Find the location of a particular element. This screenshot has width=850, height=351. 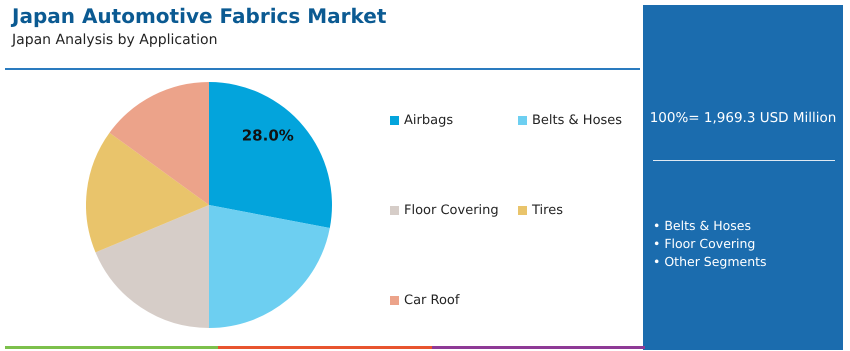

legend-label: Tires is located at coordinates (547, 210).